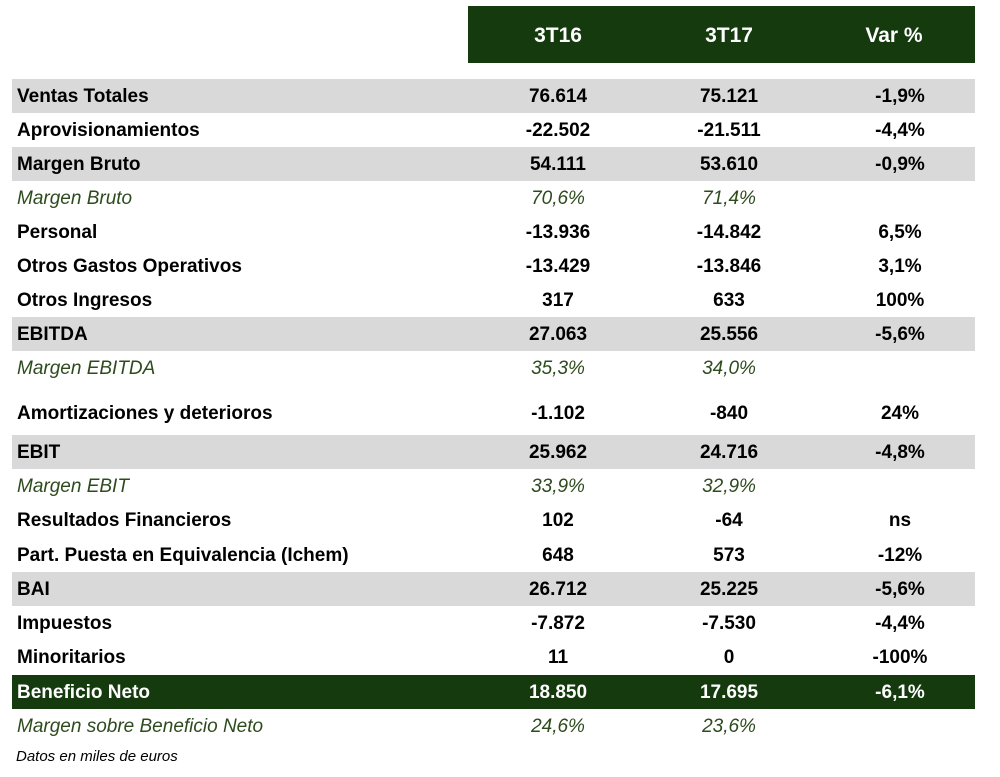 This screenshot has width=1000, height=777. I want to click on row-label: Resultados Financieros, so click(124, 520).